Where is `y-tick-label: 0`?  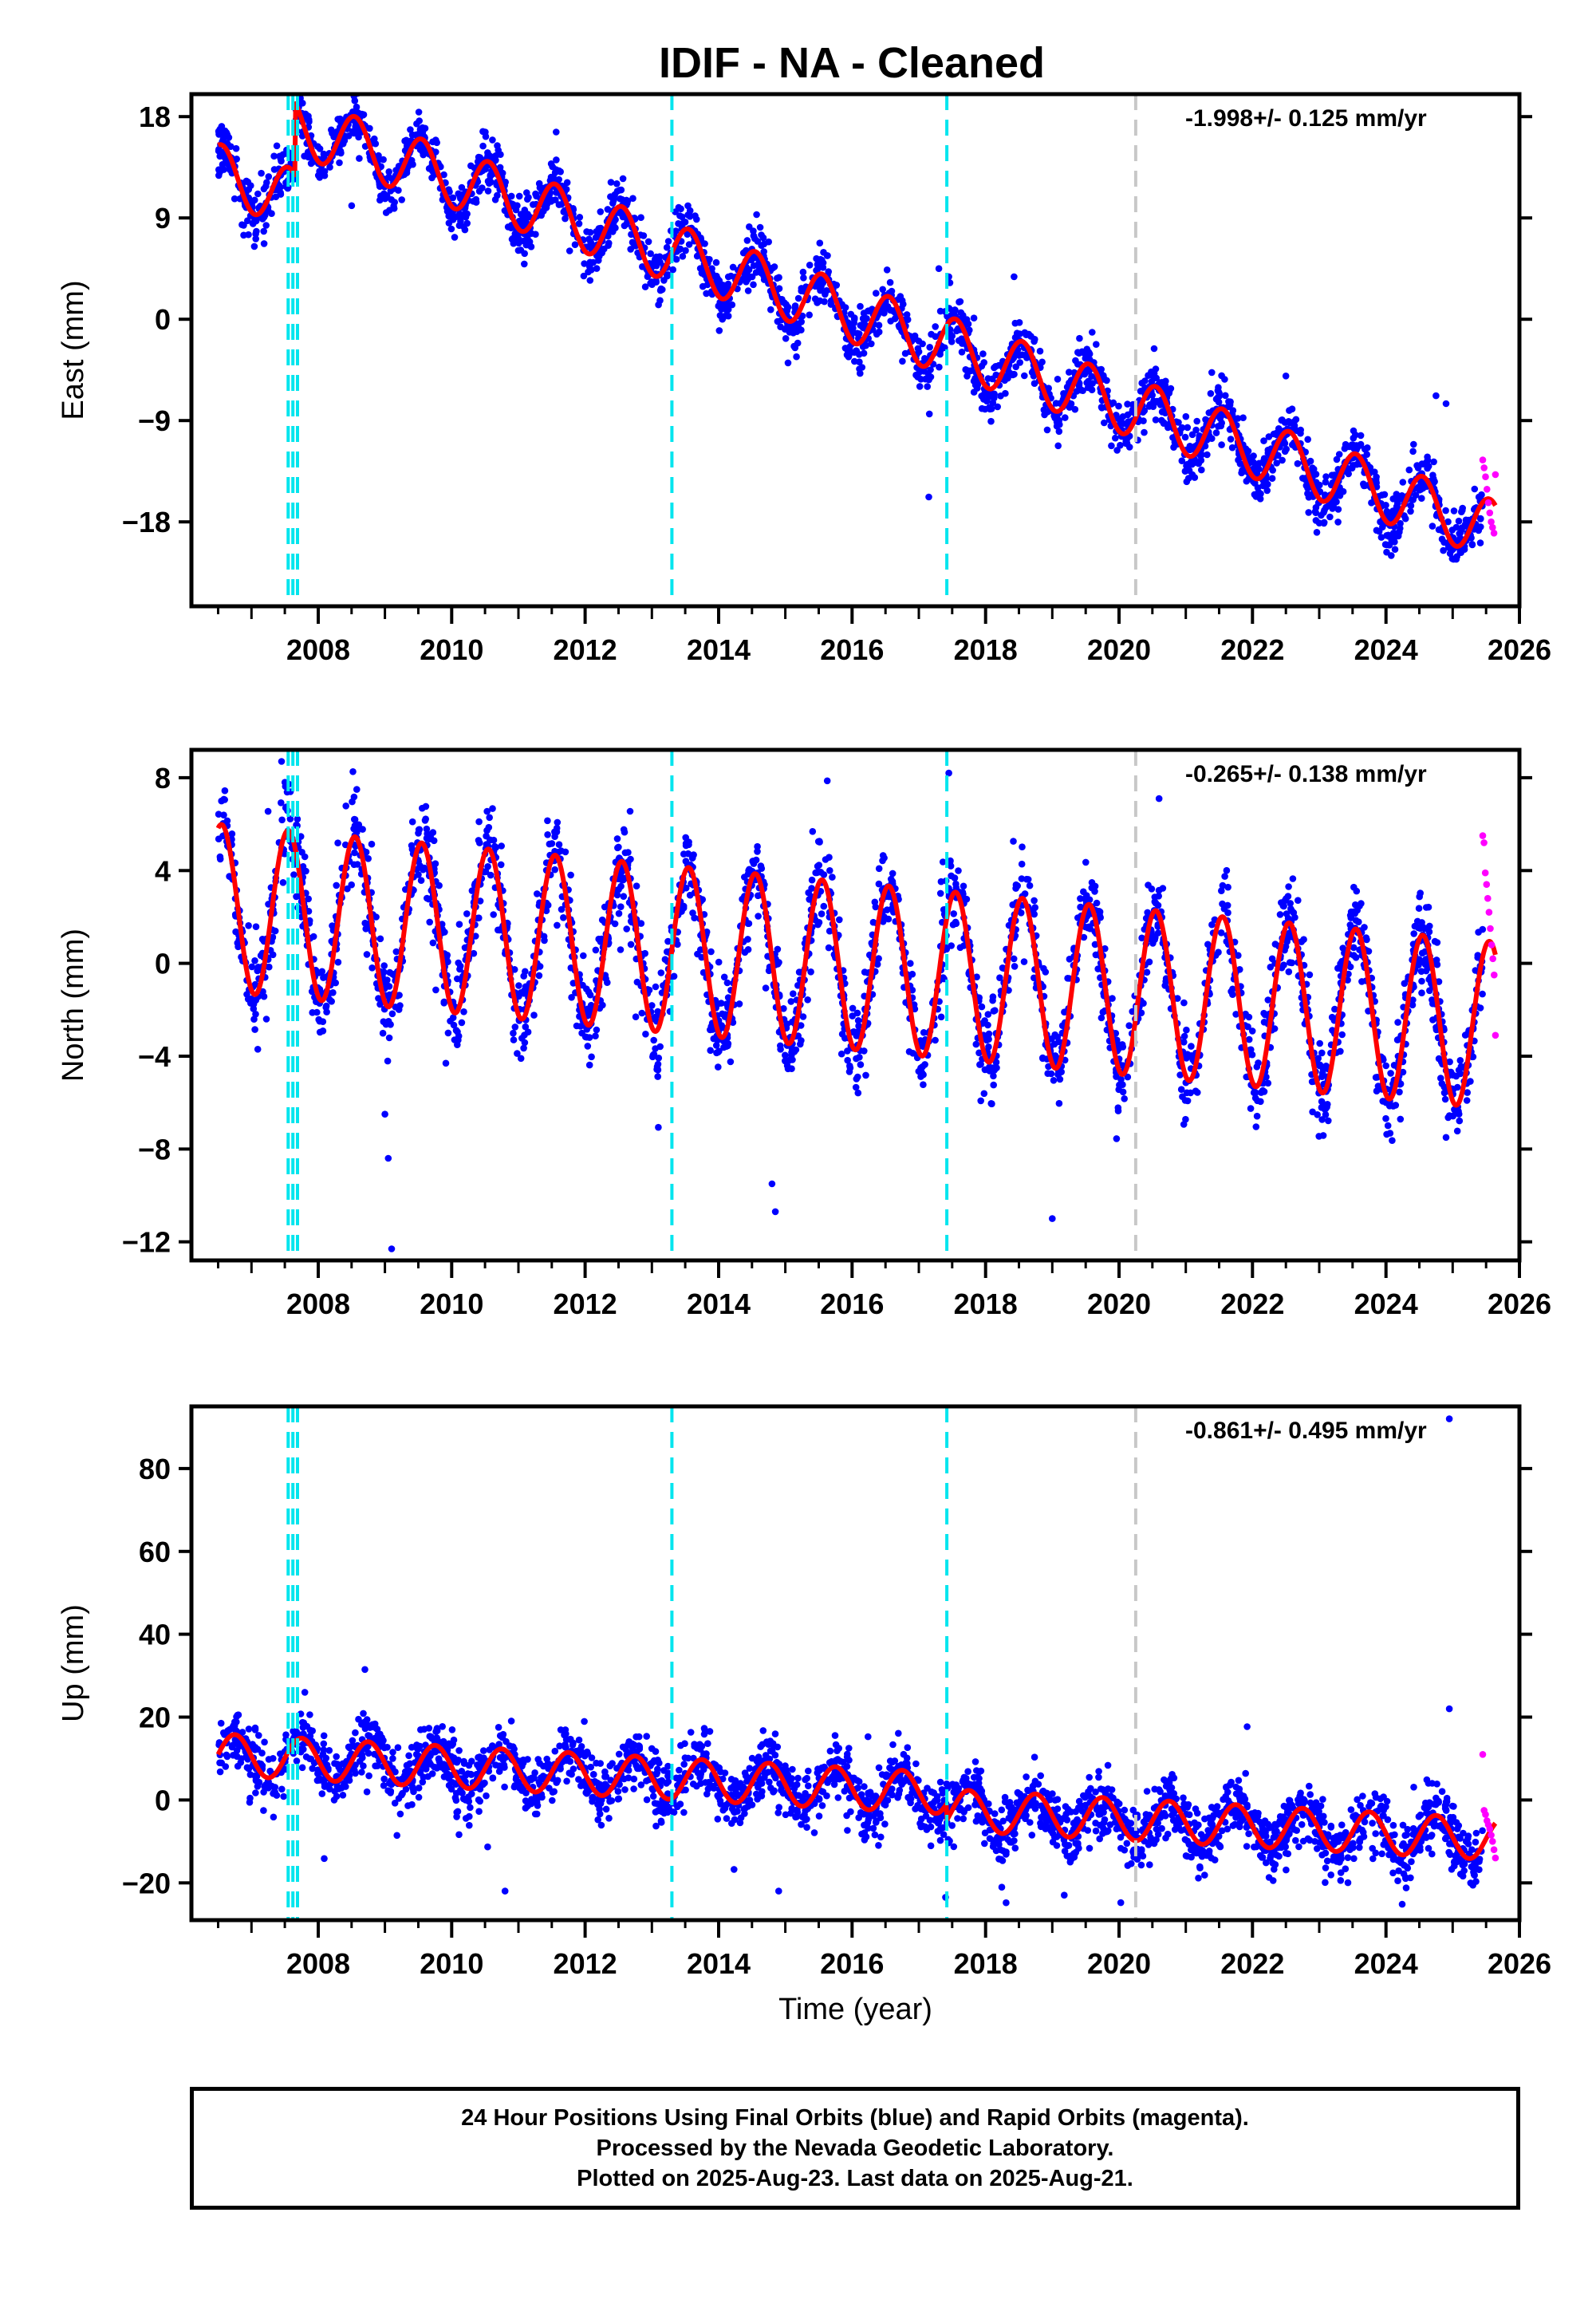 y-tick-label: 0 is located at coordinates (163, 319).